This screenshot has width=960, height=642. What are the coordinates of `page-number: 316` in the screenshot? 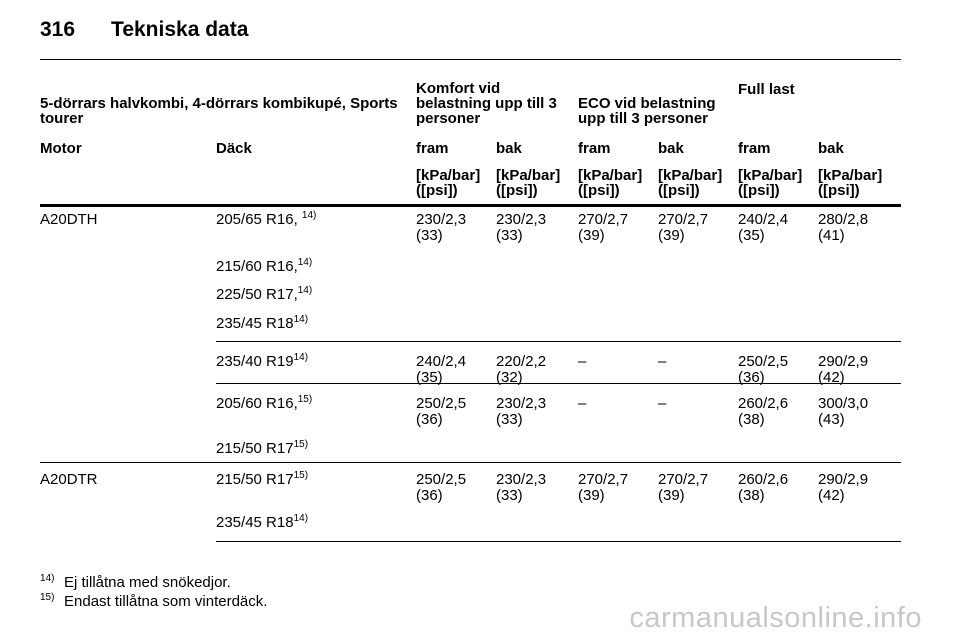 It's located at (58, 29).